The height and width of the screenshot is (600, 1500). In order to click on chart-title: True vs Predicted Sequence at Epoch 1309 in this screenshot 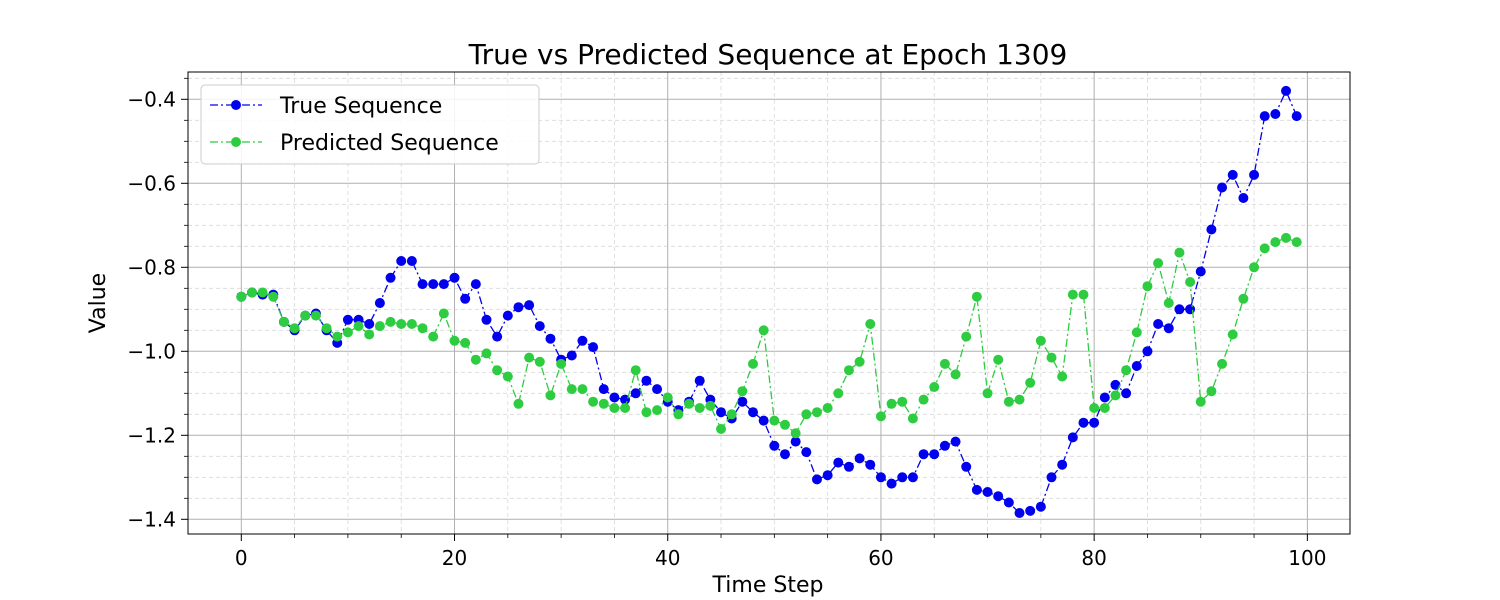, I will do `click(768, 54)`.